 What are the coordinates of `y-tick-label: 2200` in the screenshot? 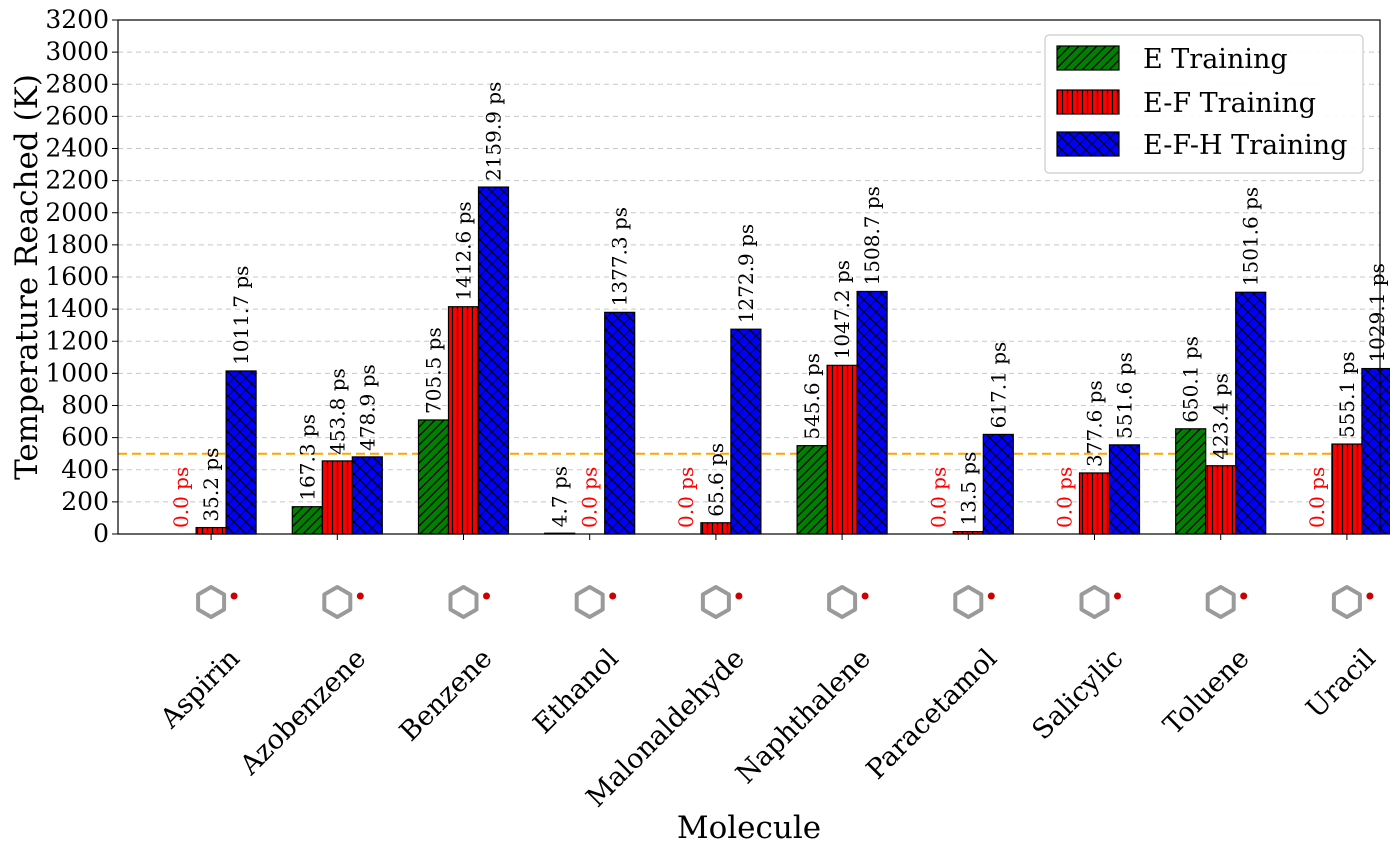 It's located at (77, 180).